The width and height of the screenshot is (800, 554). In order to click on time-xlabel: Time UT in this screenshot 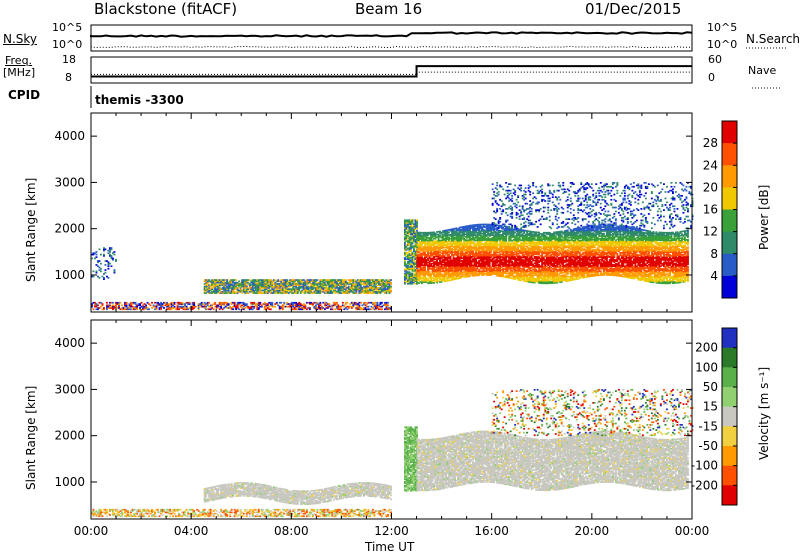, I will do `click(390, 547)`.